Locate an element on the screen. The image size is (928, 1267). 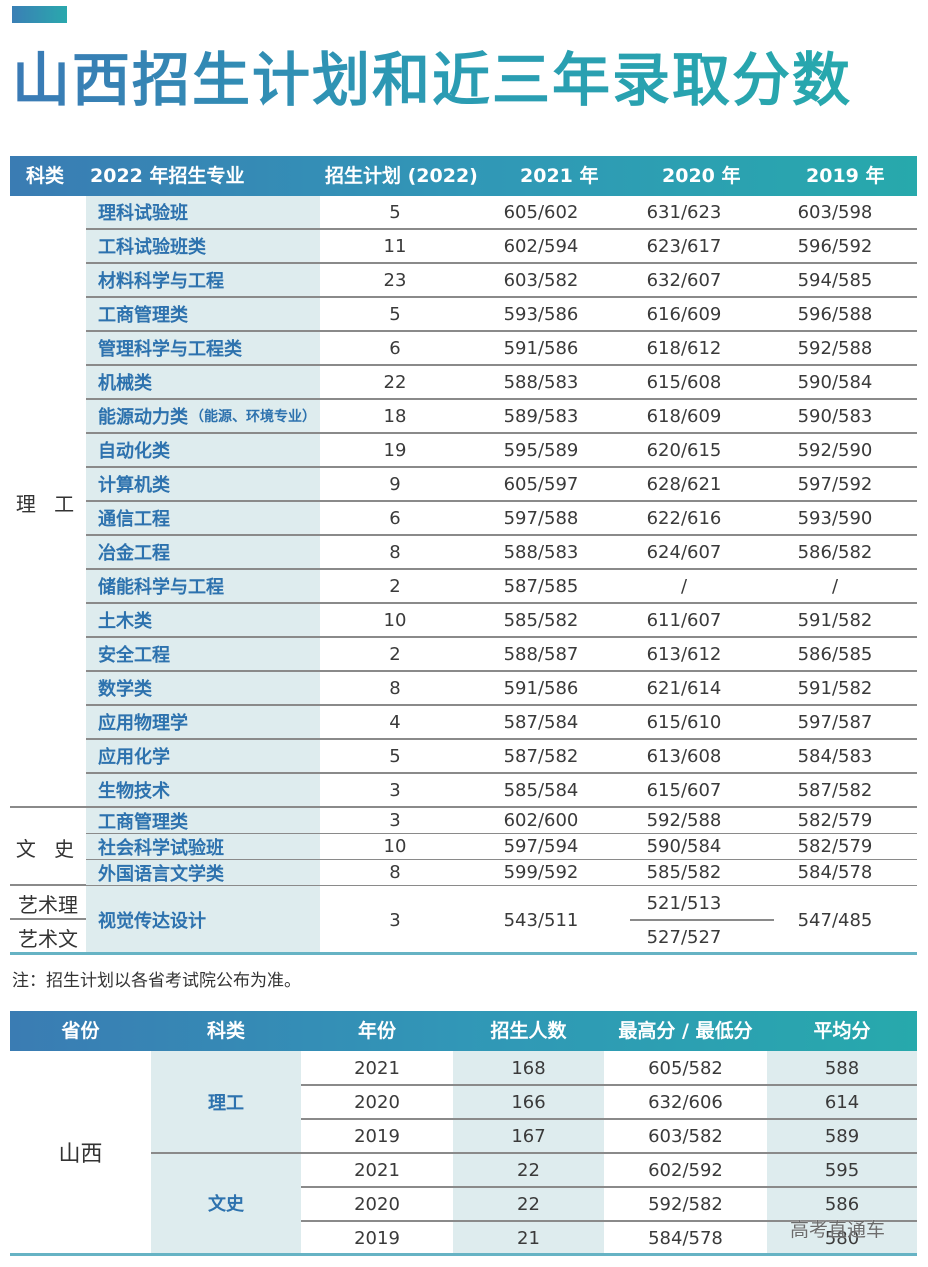
score-2020: 622/616 is located at coordinates (684, 518).